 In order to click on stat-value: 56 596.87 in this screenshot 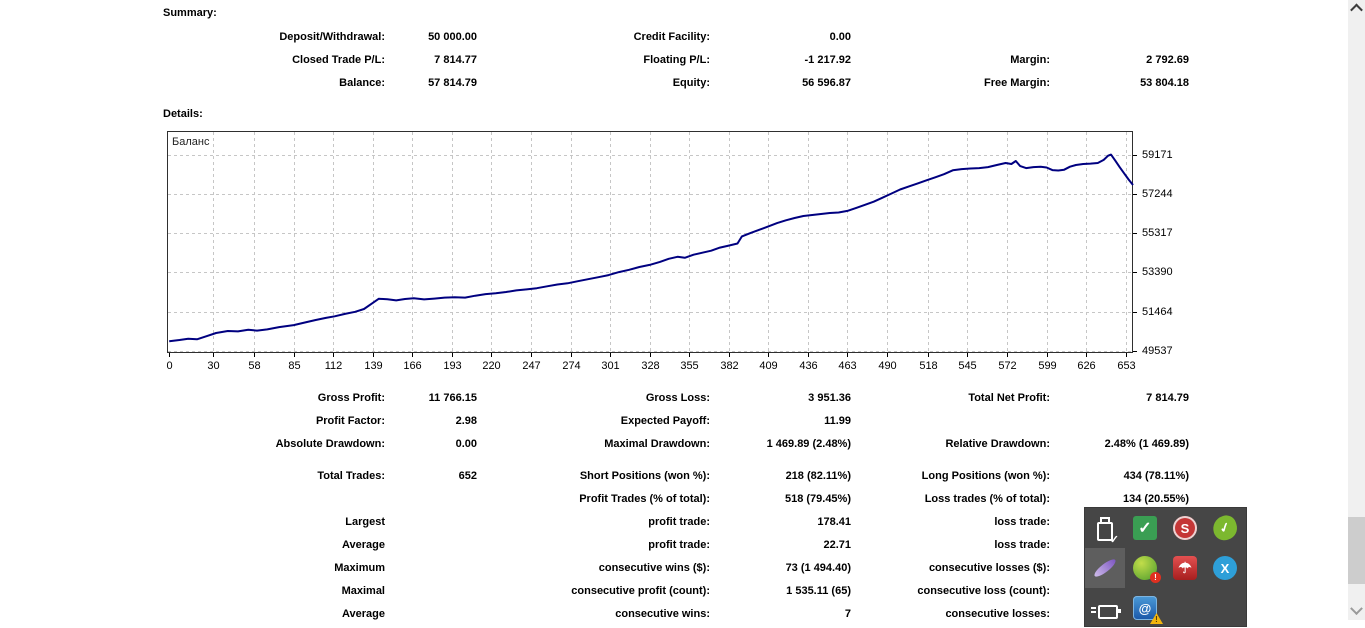, I will do `click(826, 83)`.